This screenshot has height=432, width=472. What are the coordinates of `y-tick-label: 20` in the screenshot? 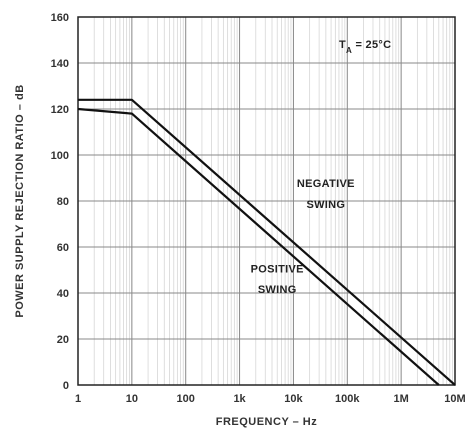 It's located at (63, 340).